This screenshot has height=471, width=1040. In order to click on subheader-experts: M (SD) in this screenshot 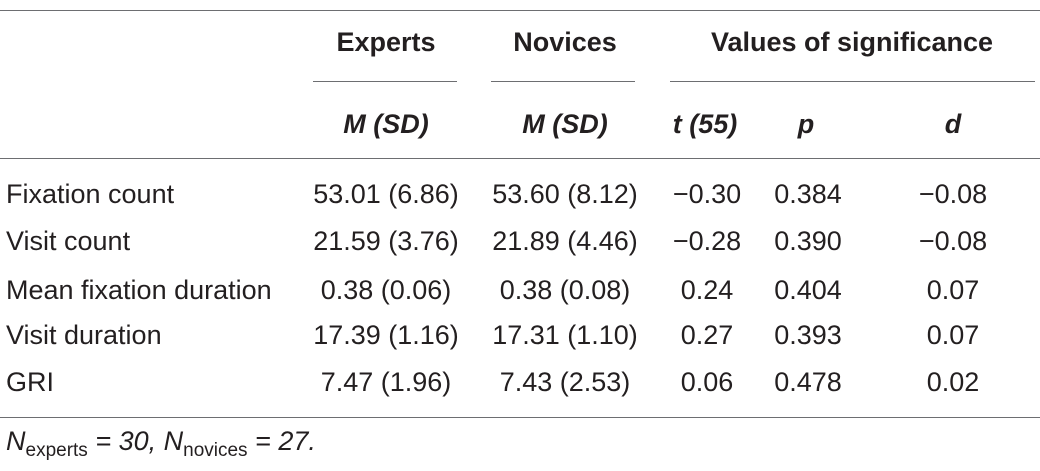, I will do `click(386, 124)`.